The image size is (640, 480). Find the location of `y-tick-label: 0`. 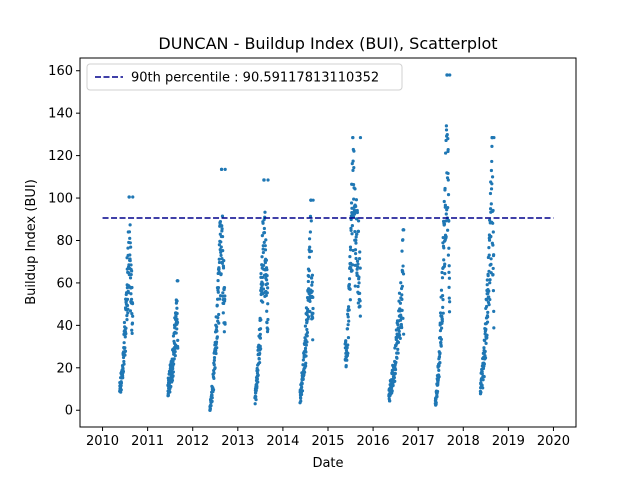

y-tick-label: 0 is located at coordinates (69, 411).